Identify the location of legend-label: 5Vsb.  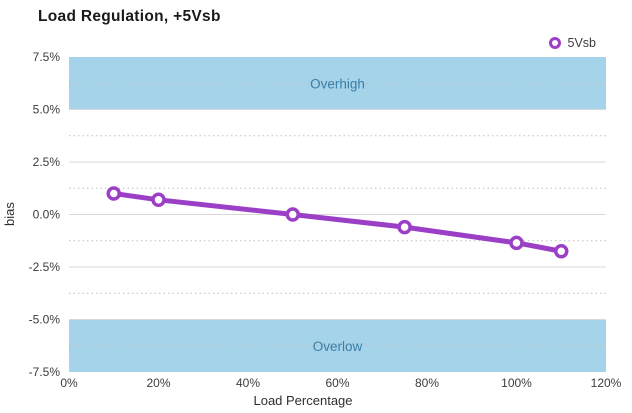
(582, 43).